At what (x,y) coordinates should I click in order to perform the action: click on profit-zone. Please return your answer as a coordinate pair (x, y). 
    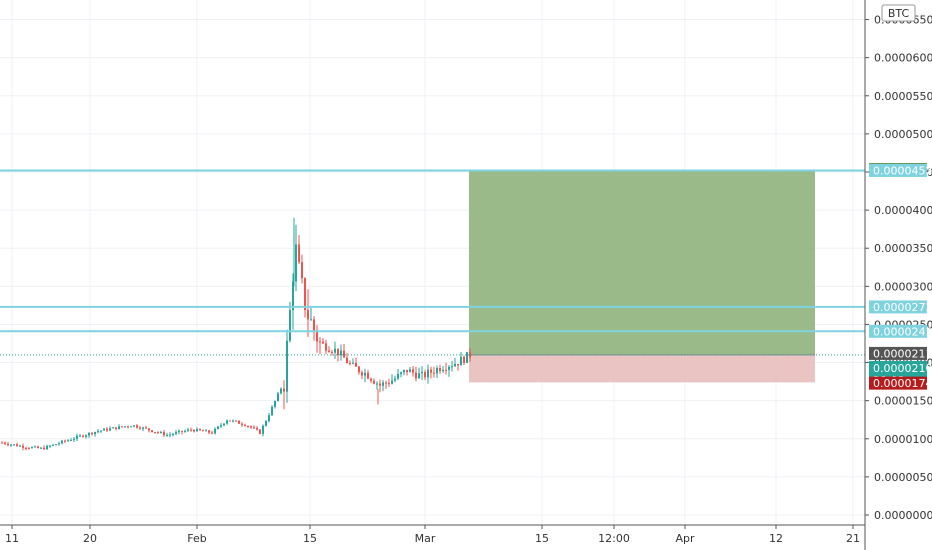
    Looking at the image, I should click on (642, 262).